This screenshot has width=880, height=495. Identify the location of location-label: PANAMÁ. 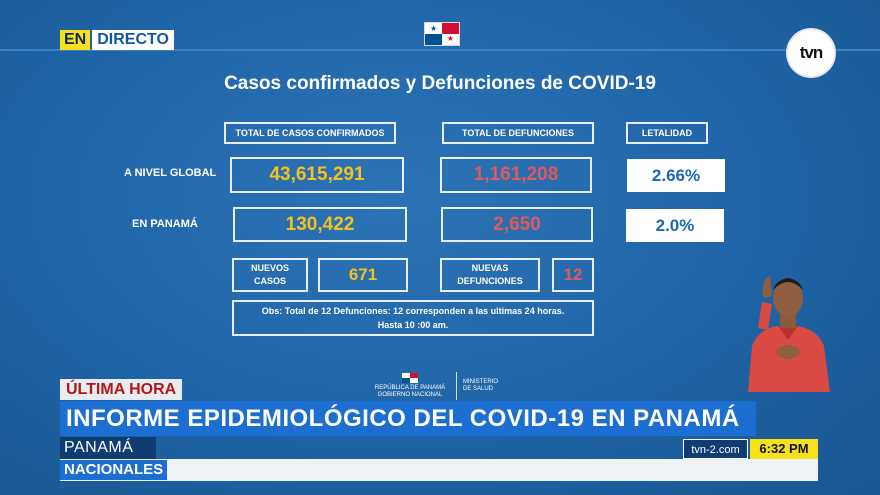
(108, 448).